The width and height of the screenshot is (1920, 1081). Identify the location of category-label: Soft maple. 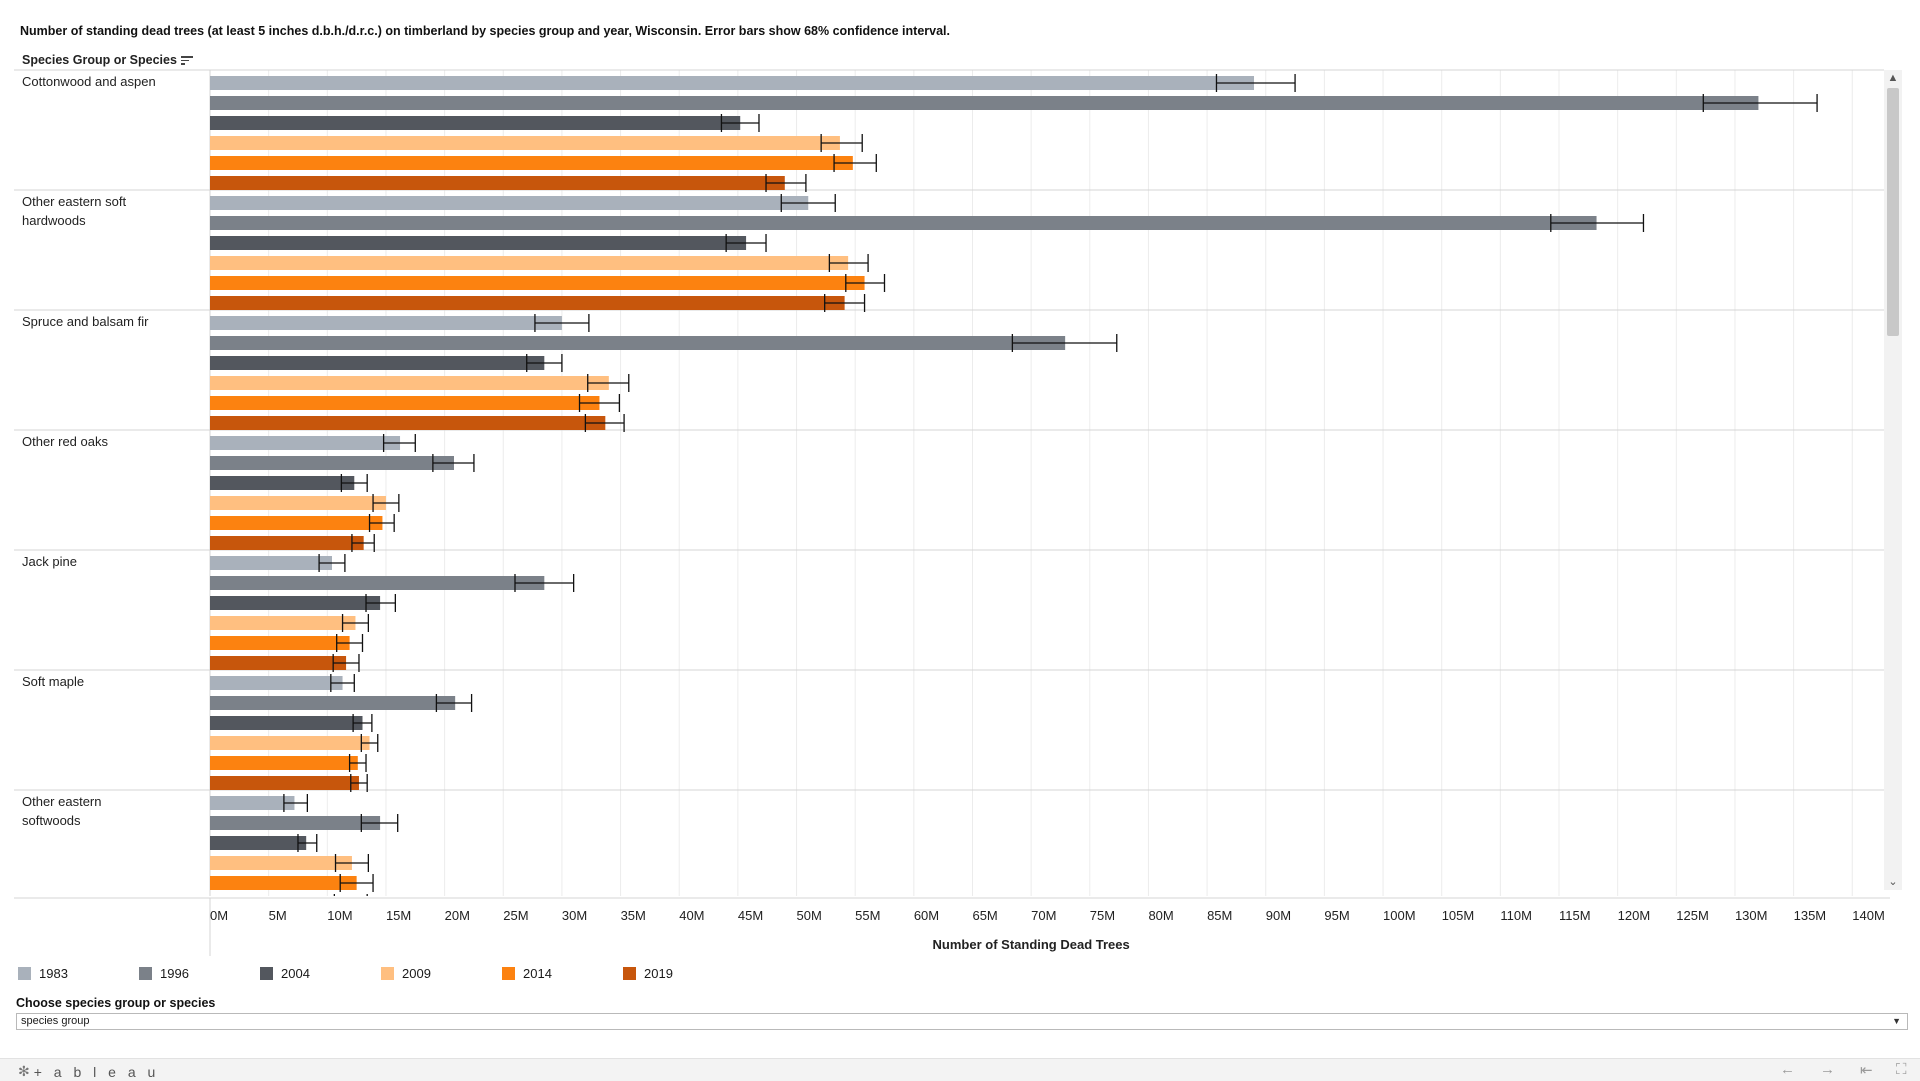
(53, 681).